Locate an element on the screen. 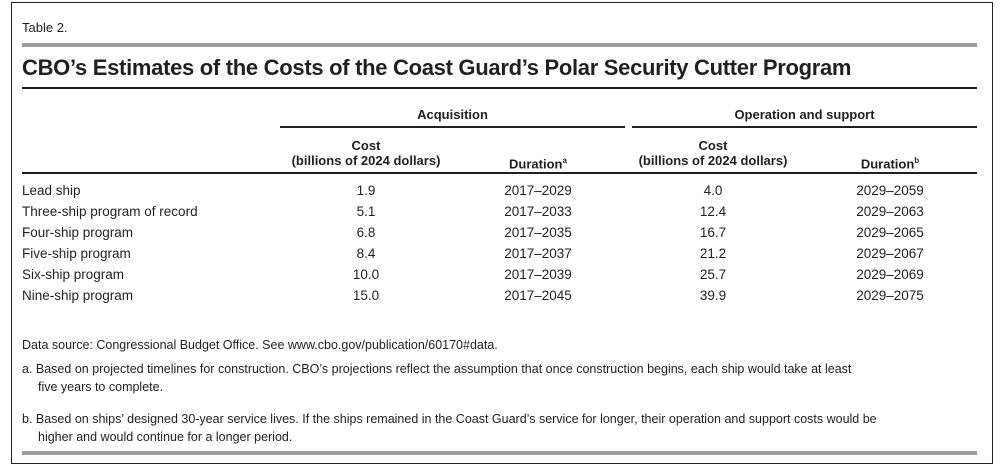 The image size is (1001, 473). cell-acq-duration: 2017–2035 is located at coordinates (538, 232).